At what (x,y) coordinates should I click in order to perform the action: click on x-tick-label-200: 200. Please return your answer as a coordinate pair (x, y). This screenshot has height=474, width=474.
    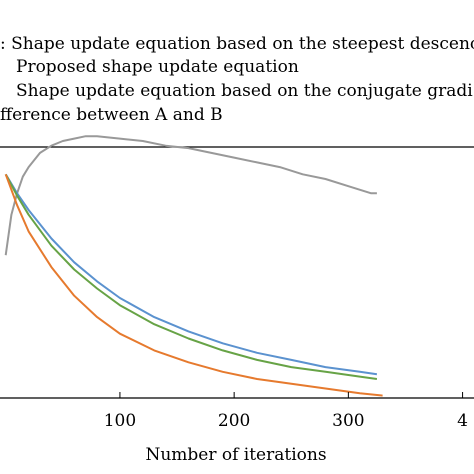
    Looking at the image, I should click on (234, 421).